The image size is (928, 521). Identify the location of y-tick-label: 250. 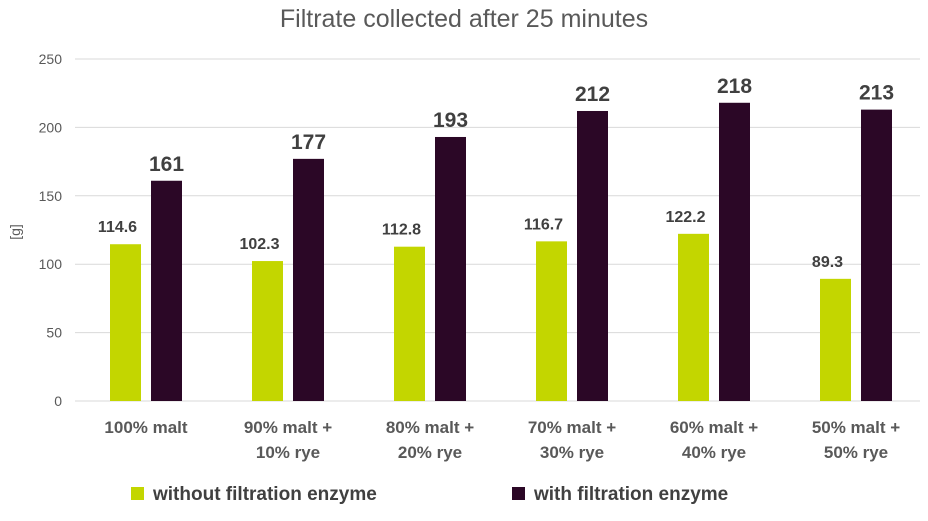
(51, 59).